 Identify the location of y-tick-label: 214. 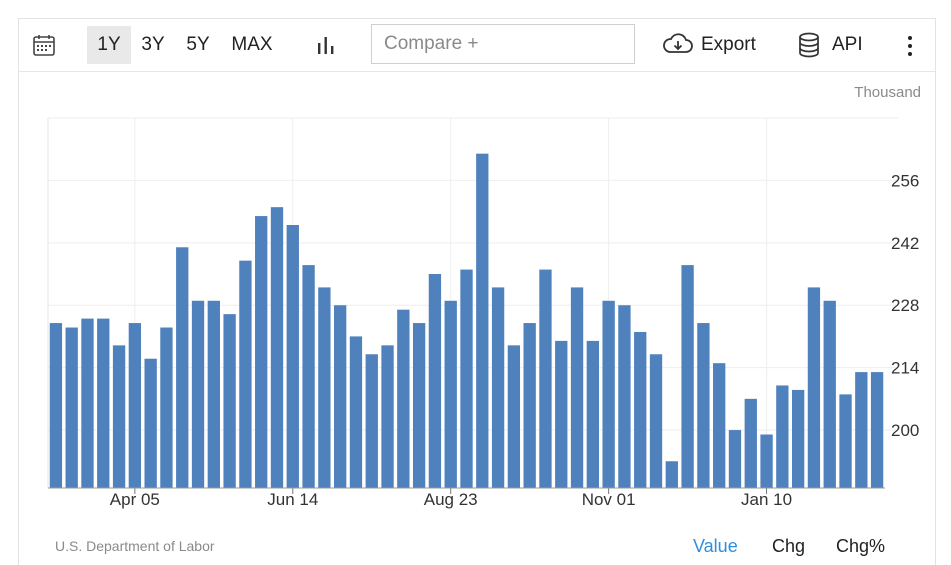
(905, 368).